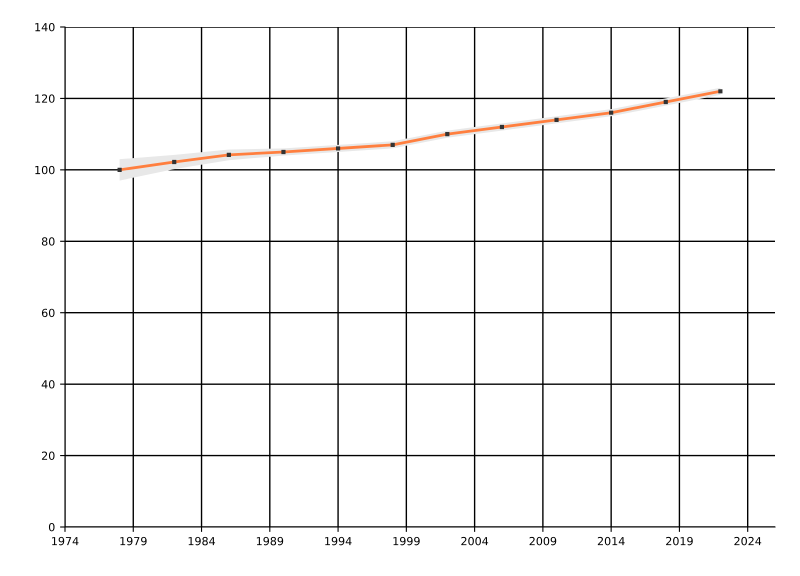  I want to click on x-tick-label: 1994, so click(338, 541).